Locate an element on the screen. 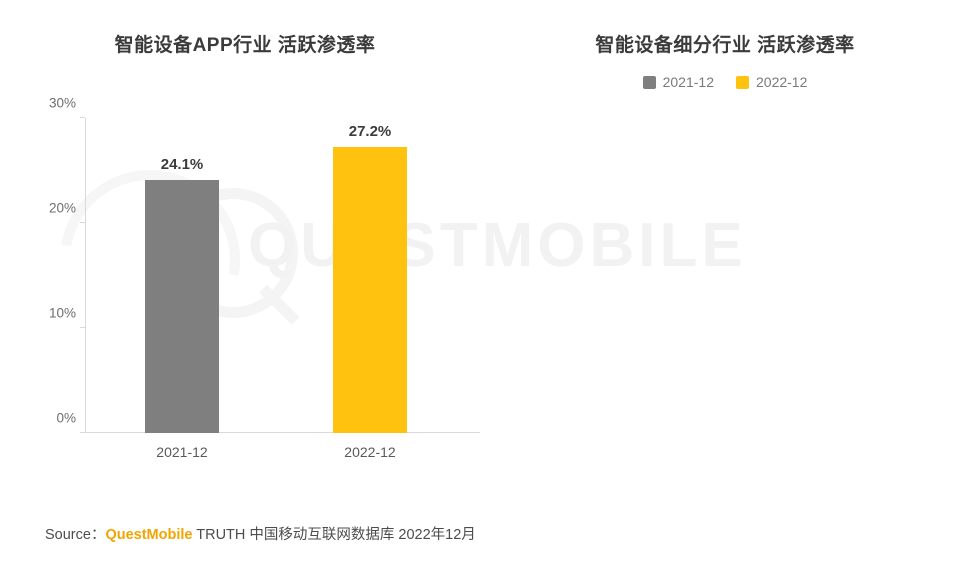 The width and height of the screenshot is (960, 566). bar-2021-12: 24.1% is located at coordinates (182, 294).